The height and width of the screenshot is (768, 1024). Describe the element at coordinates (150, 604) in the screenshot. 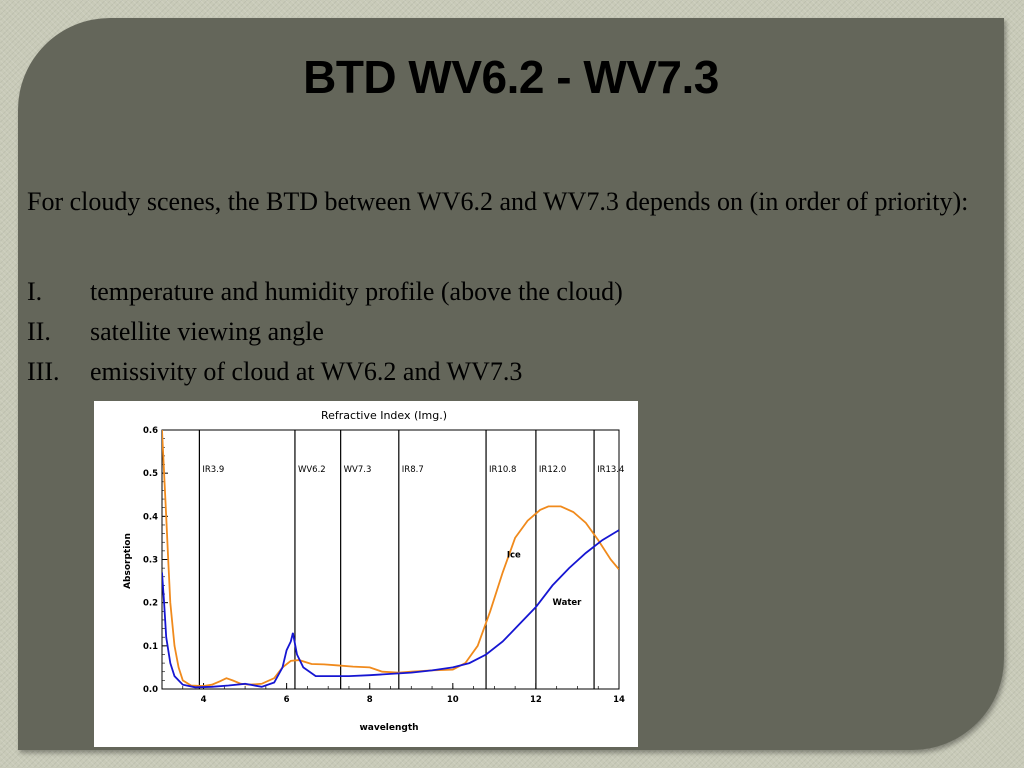

I see `y-tick-label: 0.2` at that location.